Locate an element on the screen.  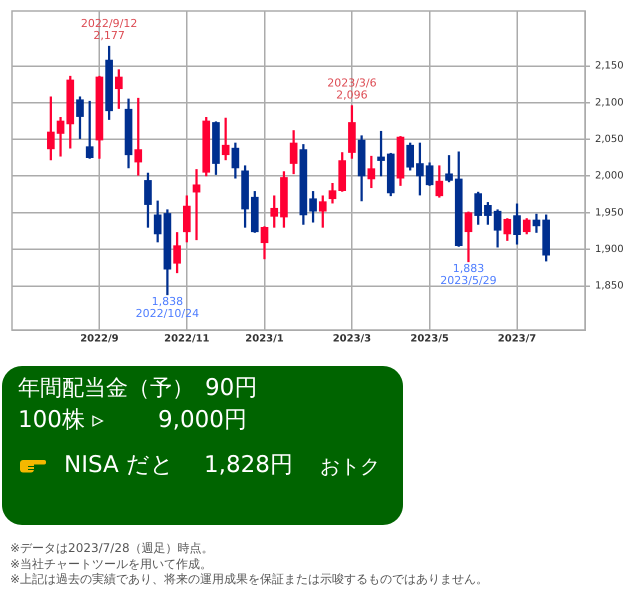
text: ※上記は過去の実績であり、将来の運用成果を保証または示唆するものではありません。 is located at coordinates (249, 580).